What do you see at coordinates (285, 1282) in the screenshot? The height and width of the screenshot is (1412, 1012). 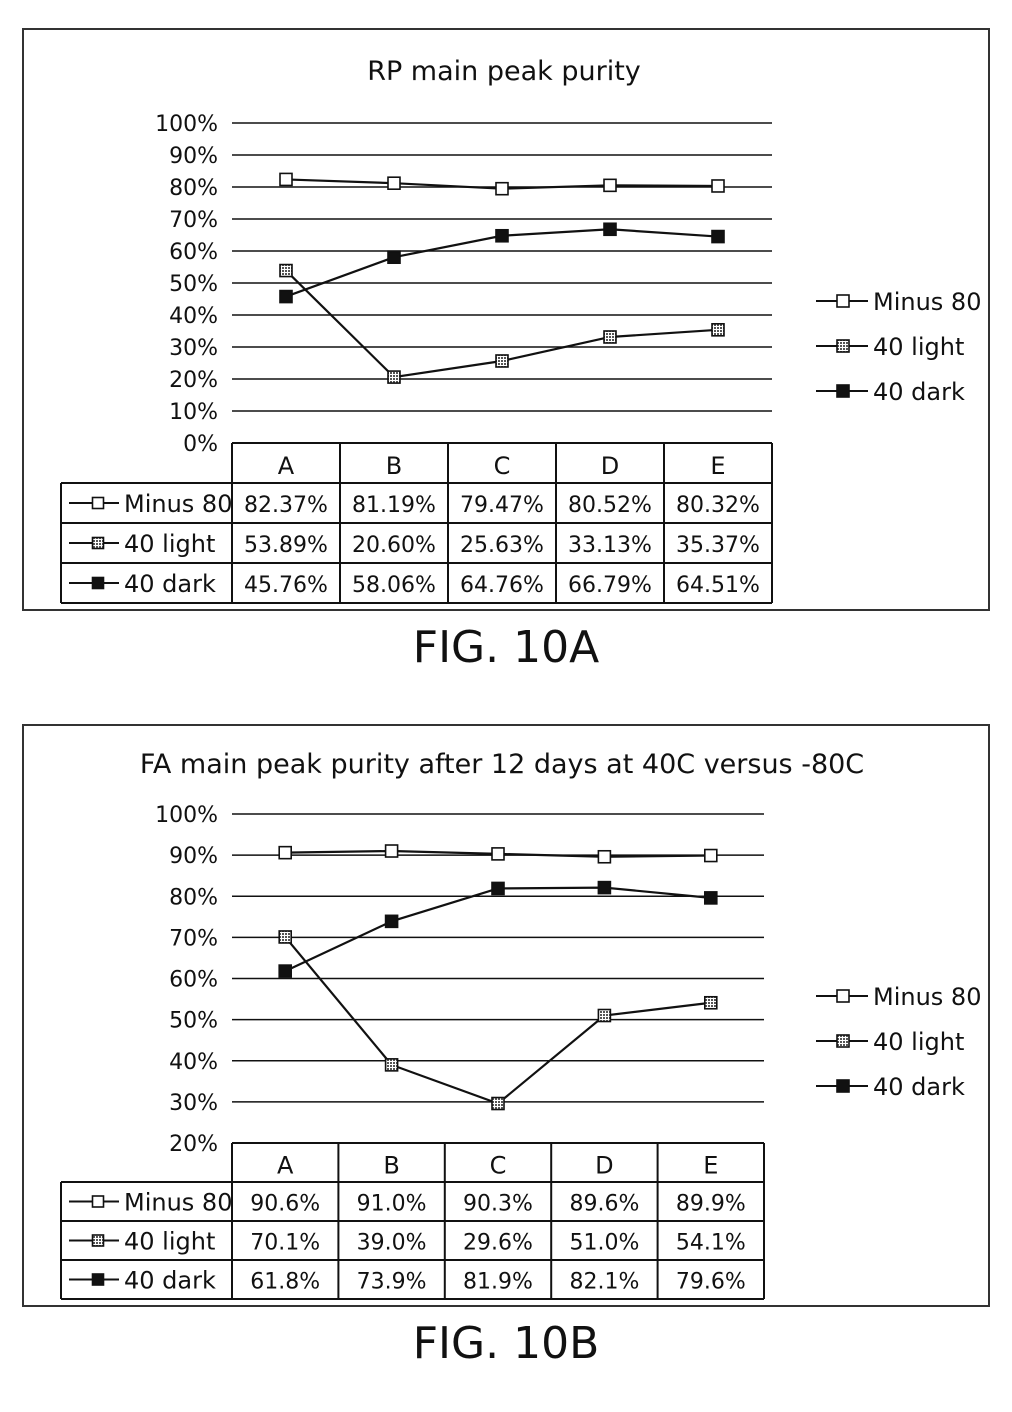 I see `table-cell-value: 61.8%` at bounding box center [285, 1282].